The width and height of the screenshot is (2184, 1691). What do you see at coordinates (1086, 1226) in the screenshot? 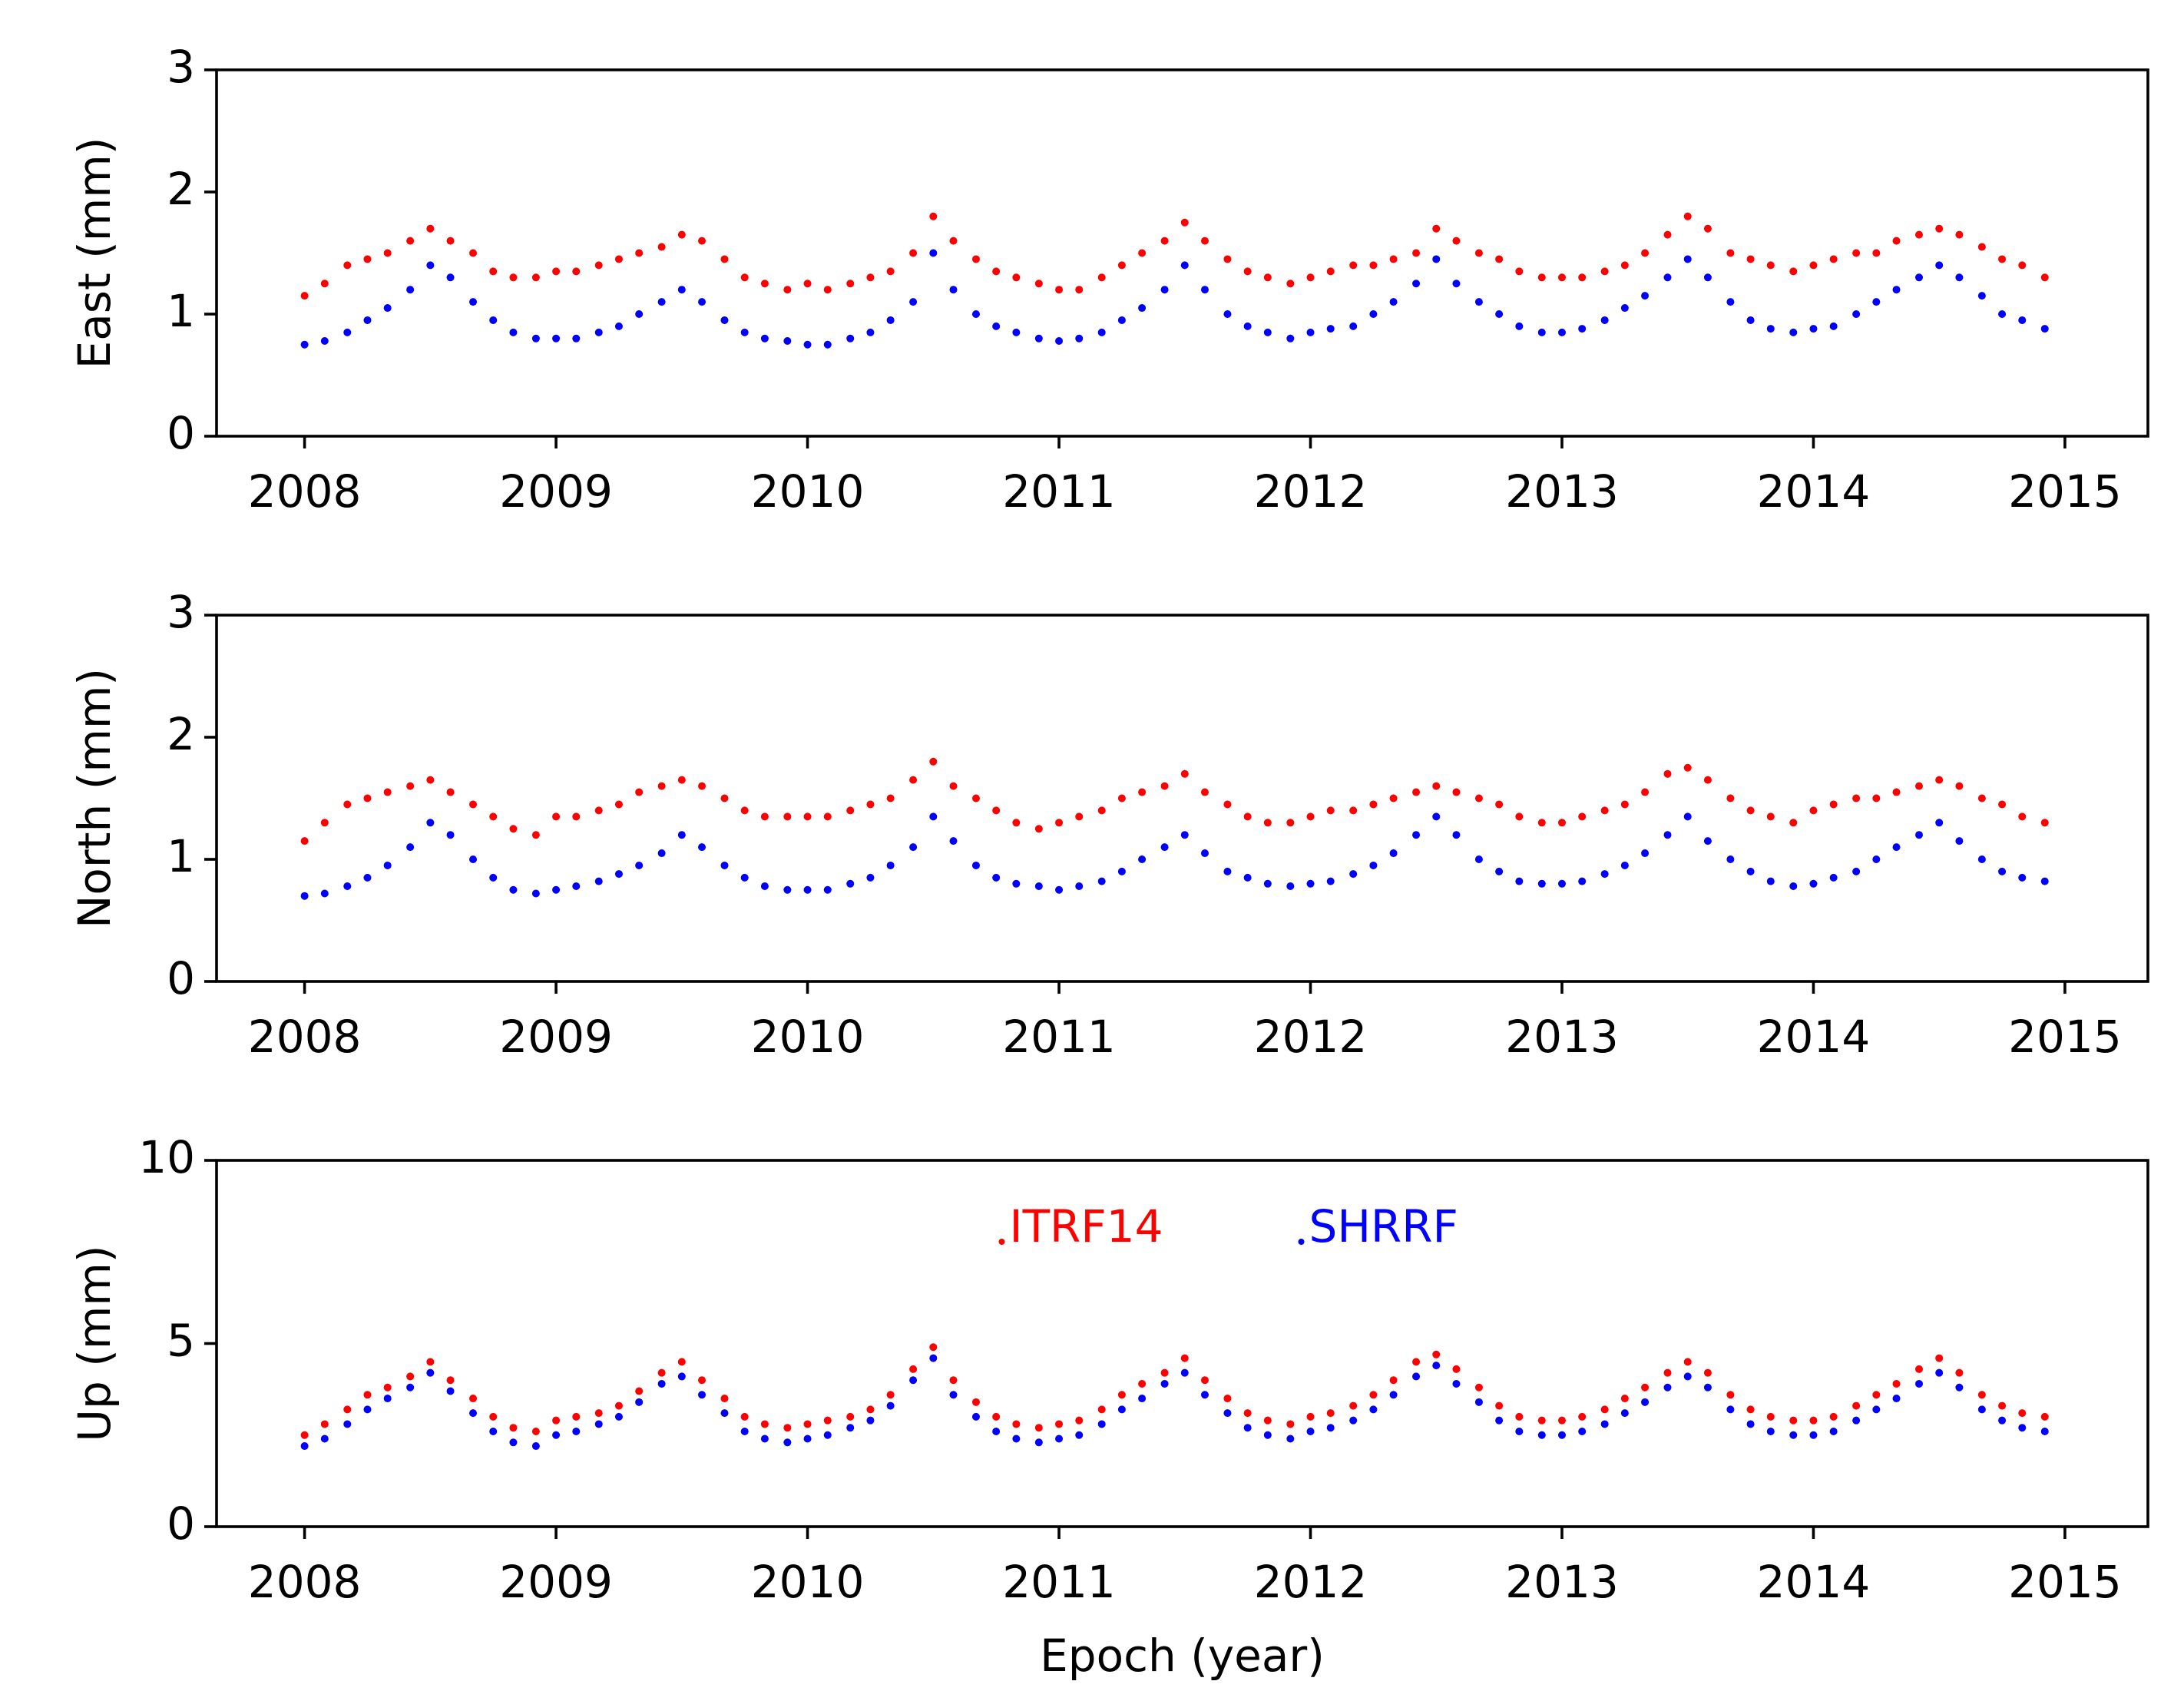
I see `legend-label: ITRF14` at bounding box center [1086, 1226].